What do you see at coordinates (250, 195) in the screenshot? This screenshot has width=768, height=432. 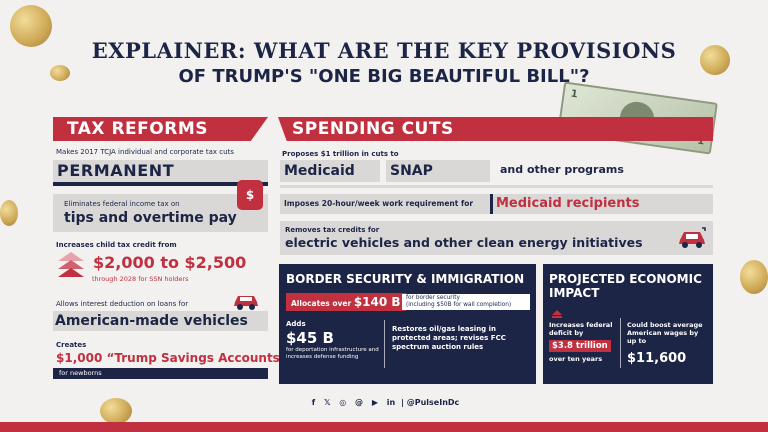 I see `money-jar-icon: $` at bounding box center [250, 195].